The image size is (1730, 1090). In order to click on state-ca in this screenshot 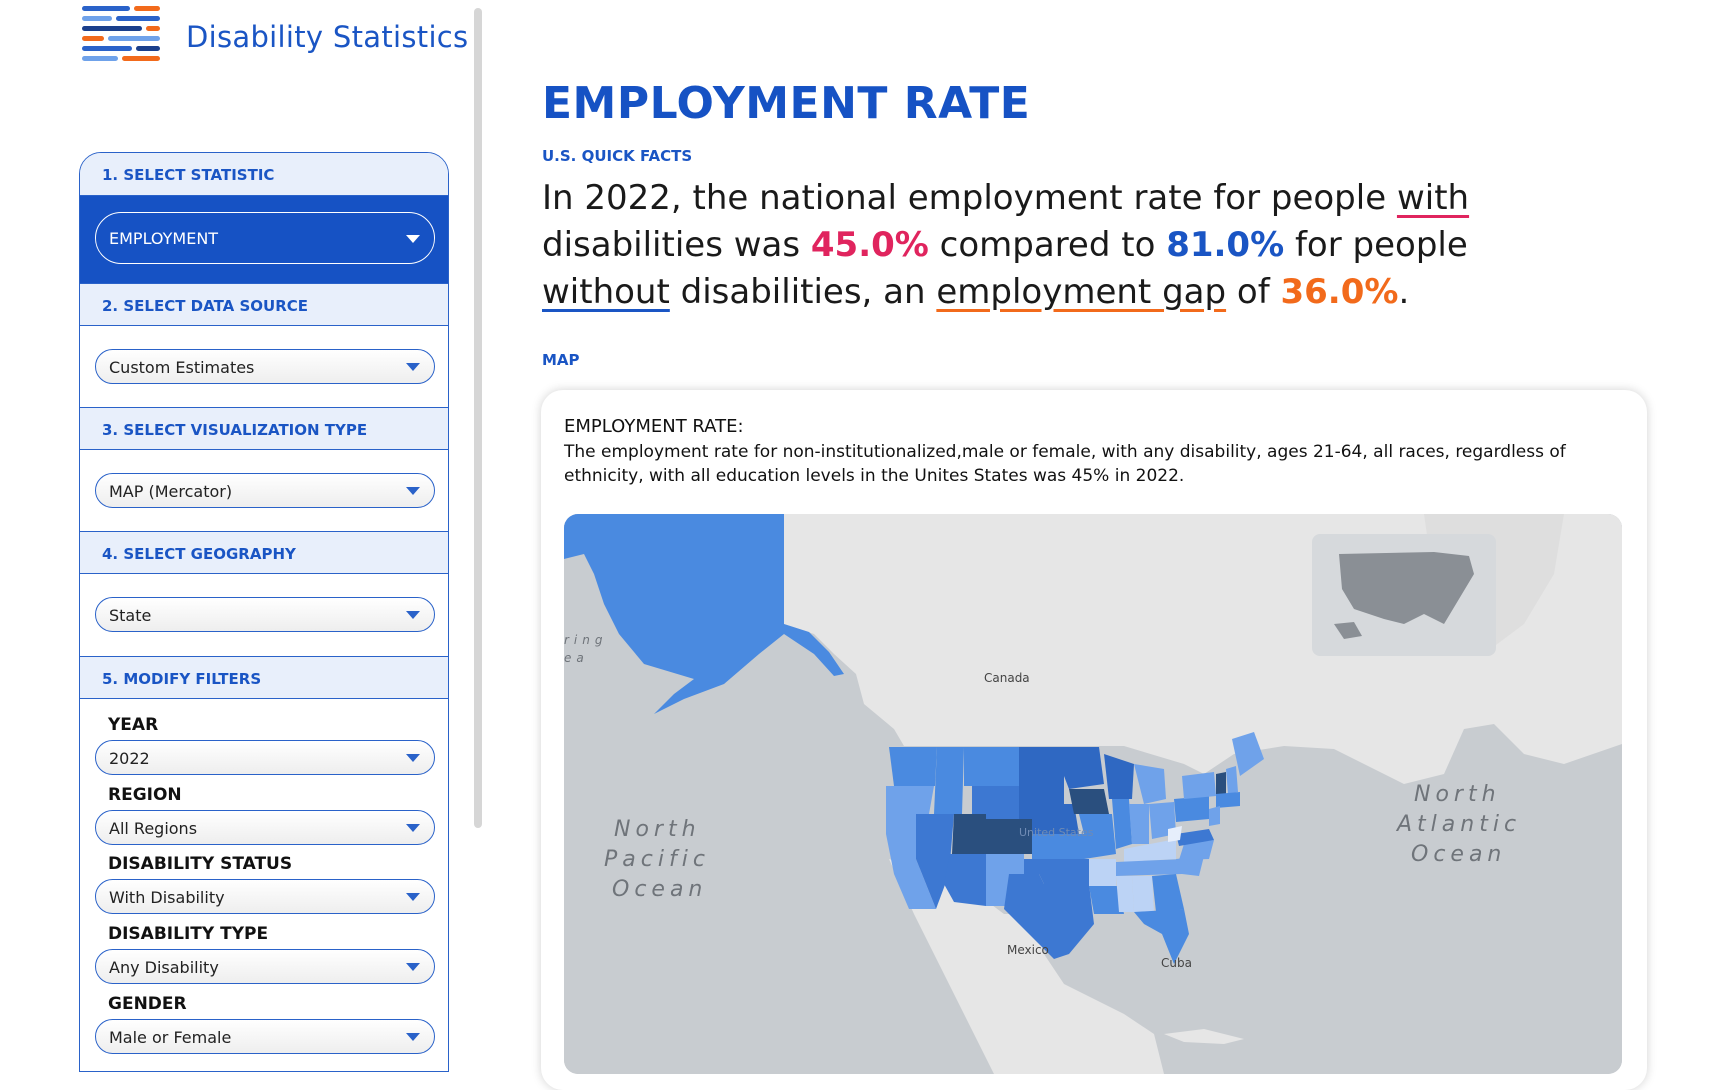, I will do `click(911, 861)`.